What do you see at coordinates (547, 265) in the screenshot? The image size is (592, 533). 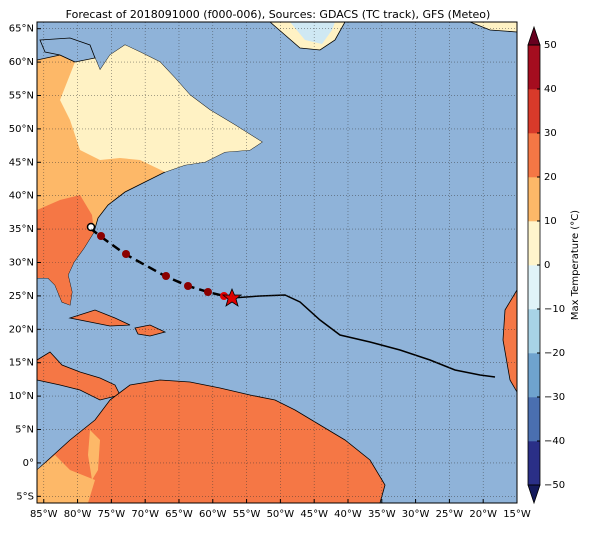 I see `colorbar-tick-label: 0` at bounding box center [547, 265].